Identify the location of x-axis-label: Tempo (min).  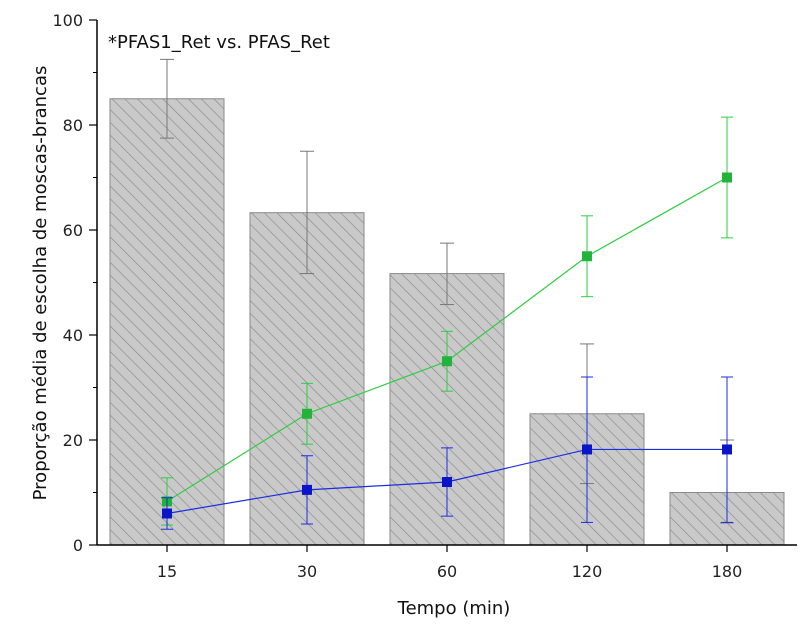
(454, 608).